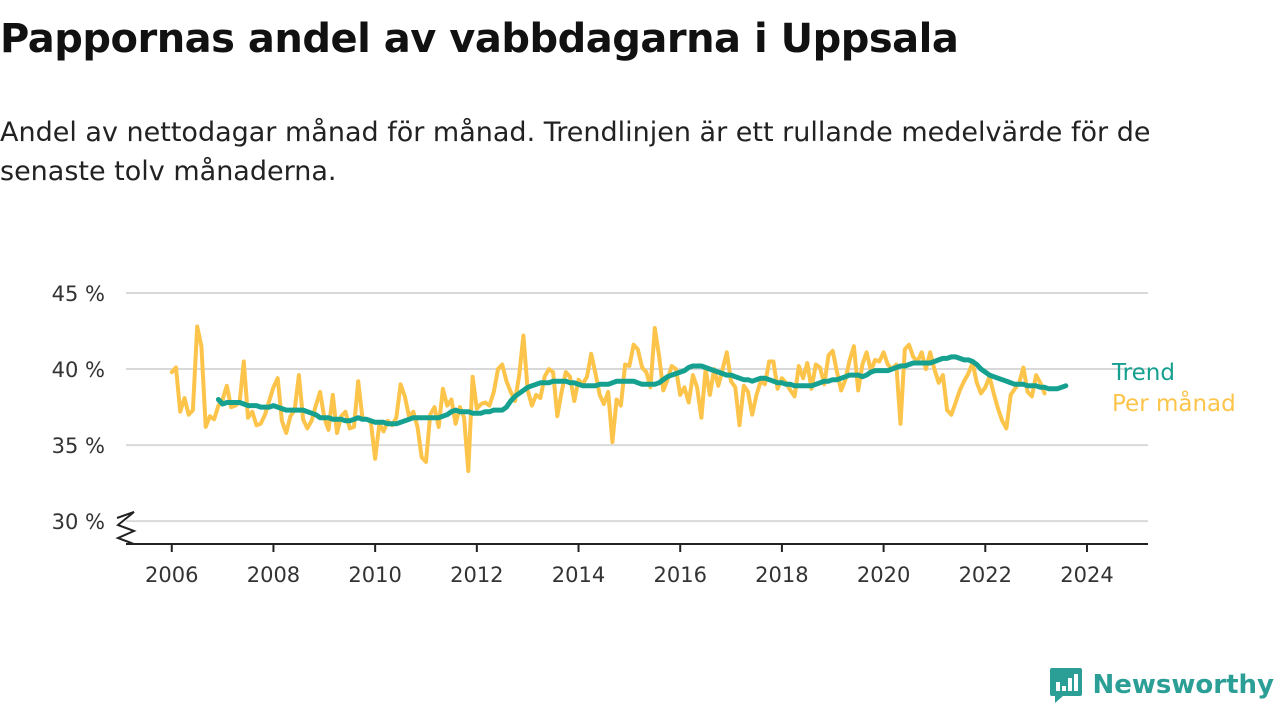  I want to click on series-line-per-manad, so click(608, 398).